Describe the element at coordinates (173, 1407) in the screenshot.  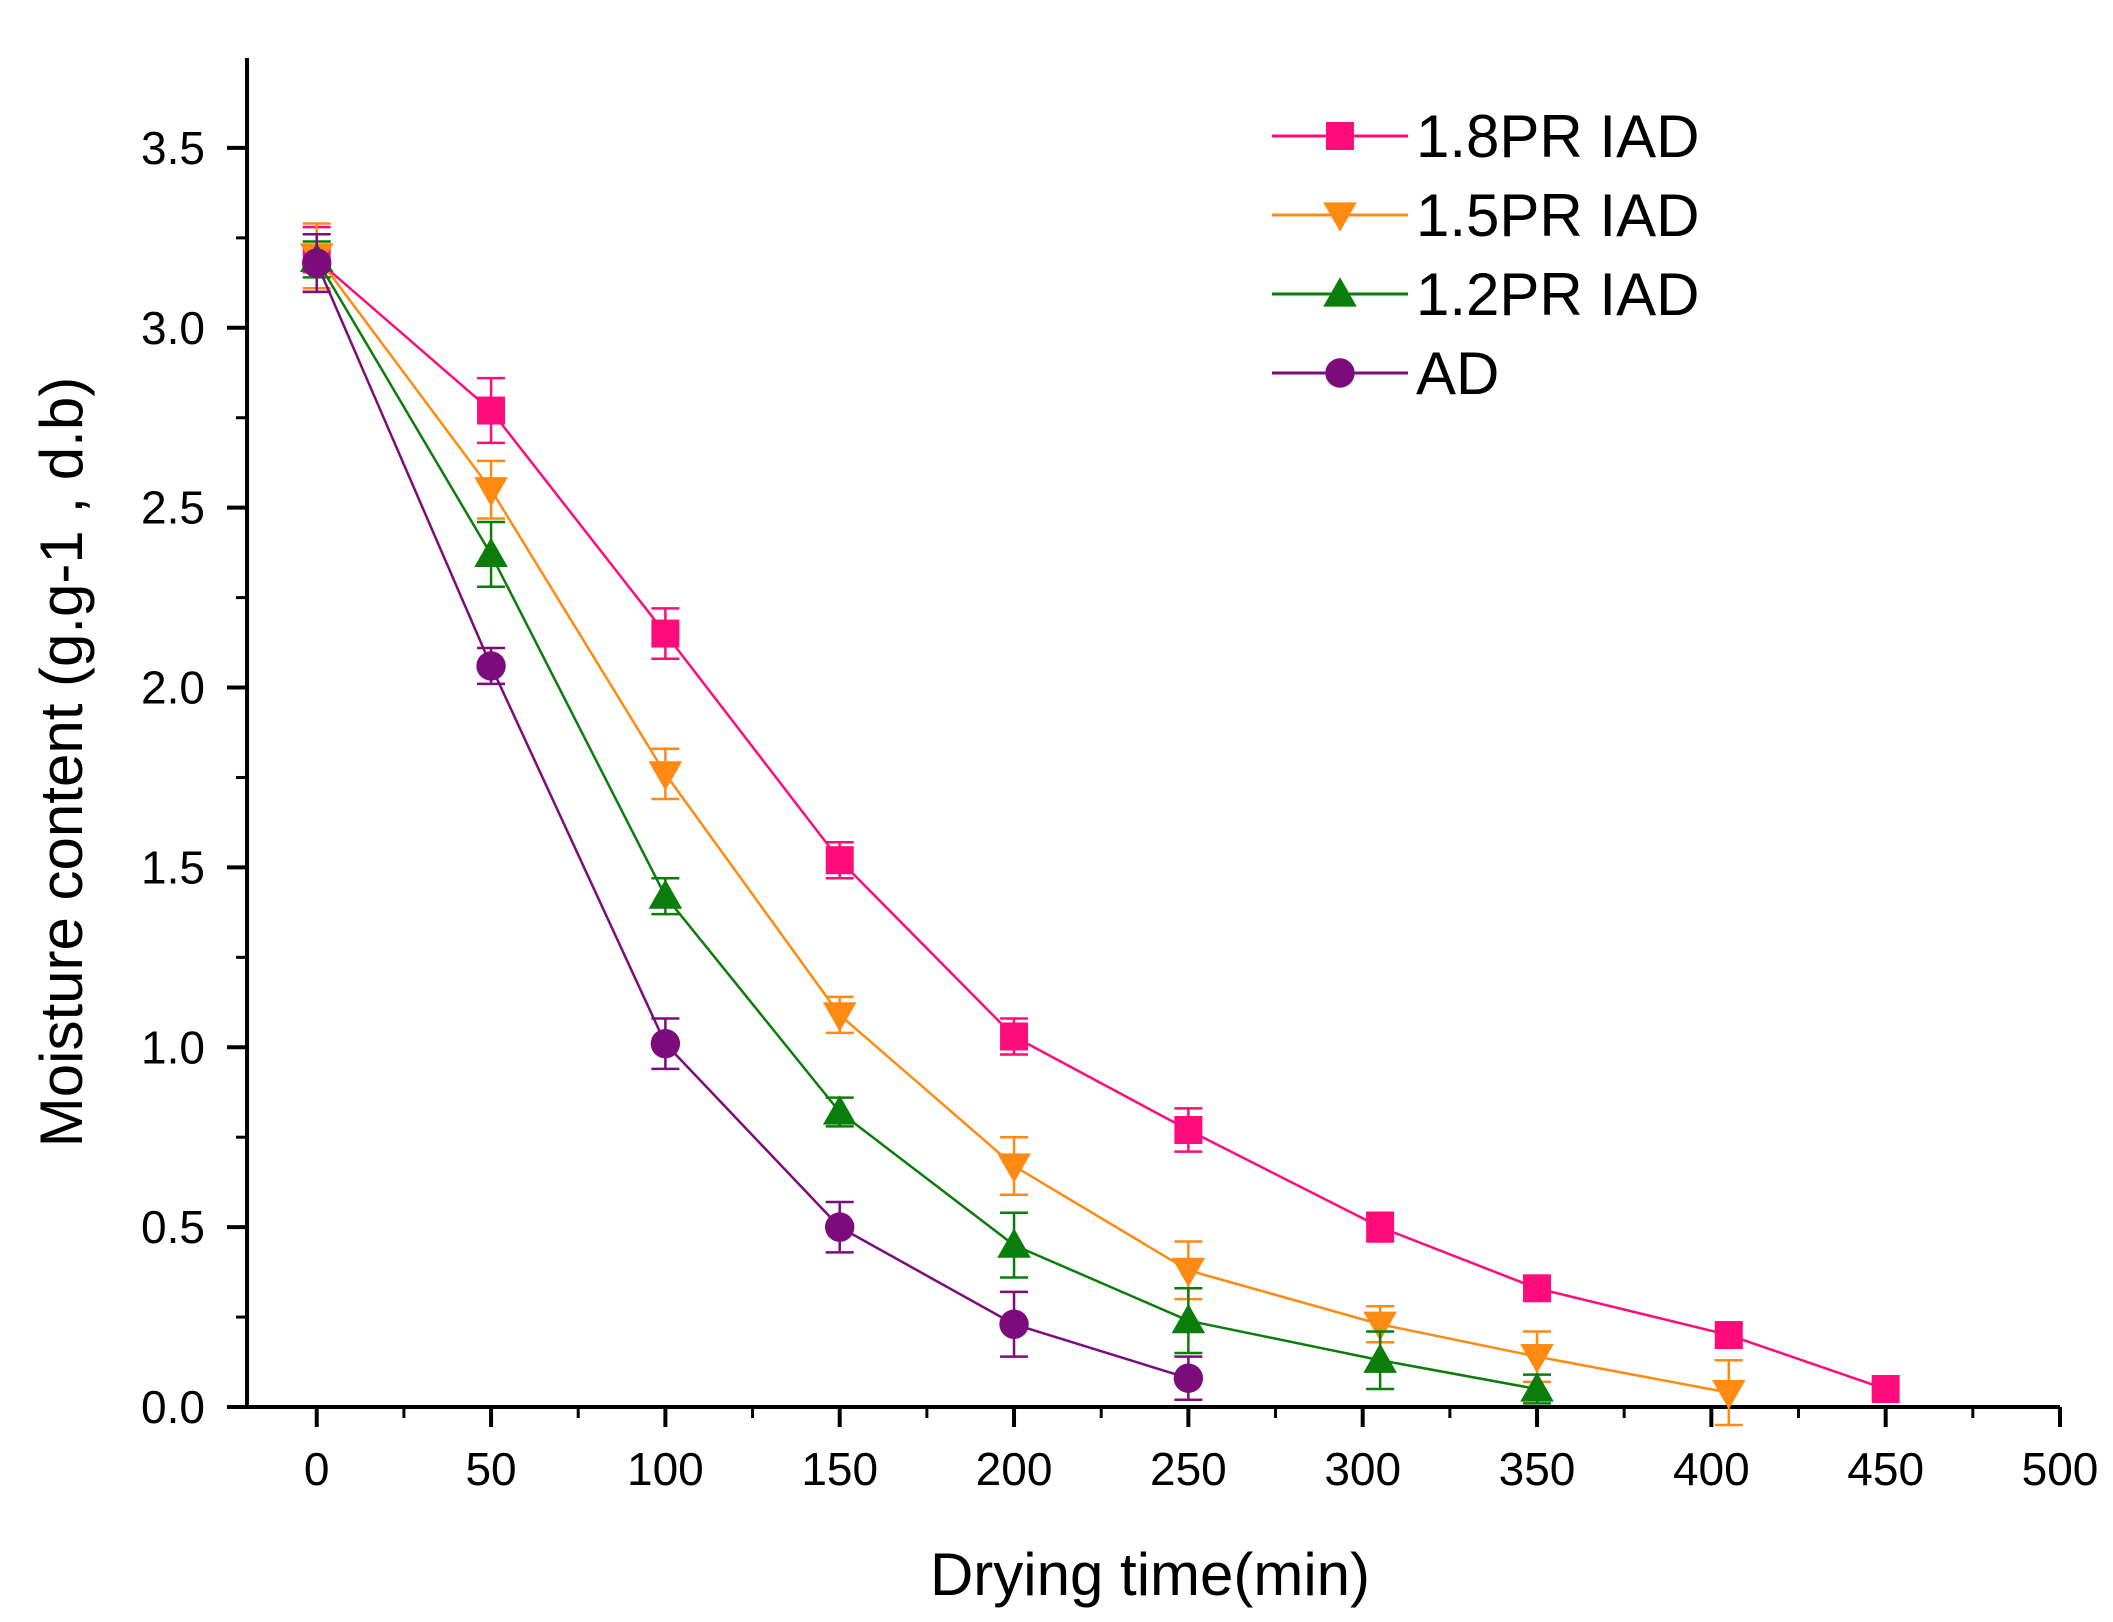
I see `y-tick-label: 0.0` at that location.